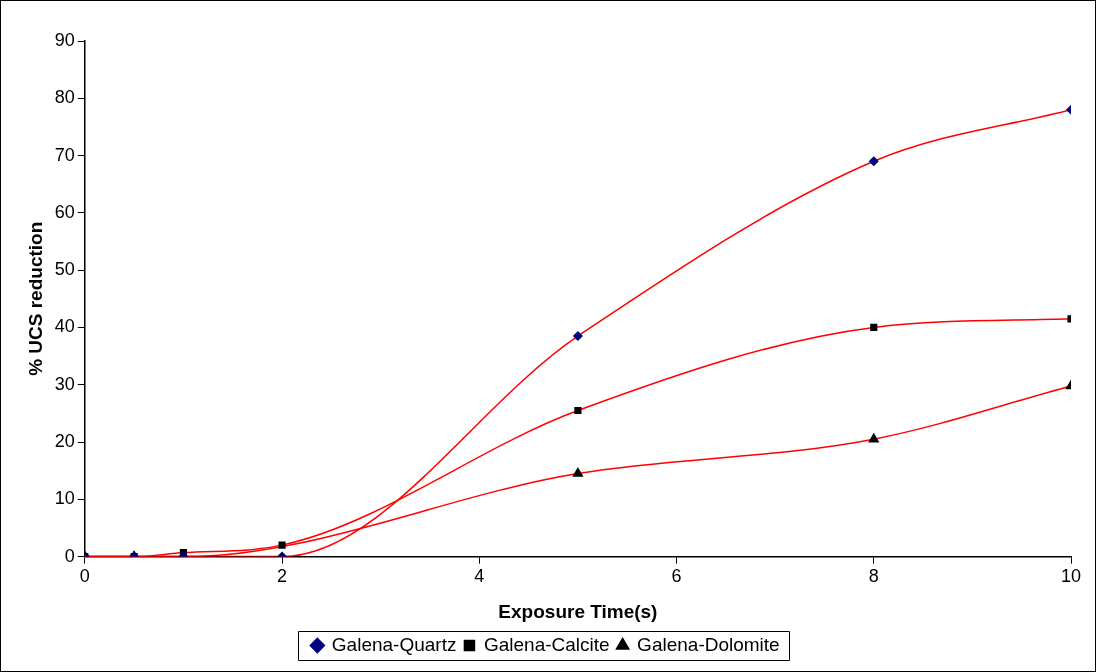 This screenshot has width=1096, height=672. Describe the element at coordinates (64, 498) in the screenshot. I see `y-tick-label: 10` at that location.